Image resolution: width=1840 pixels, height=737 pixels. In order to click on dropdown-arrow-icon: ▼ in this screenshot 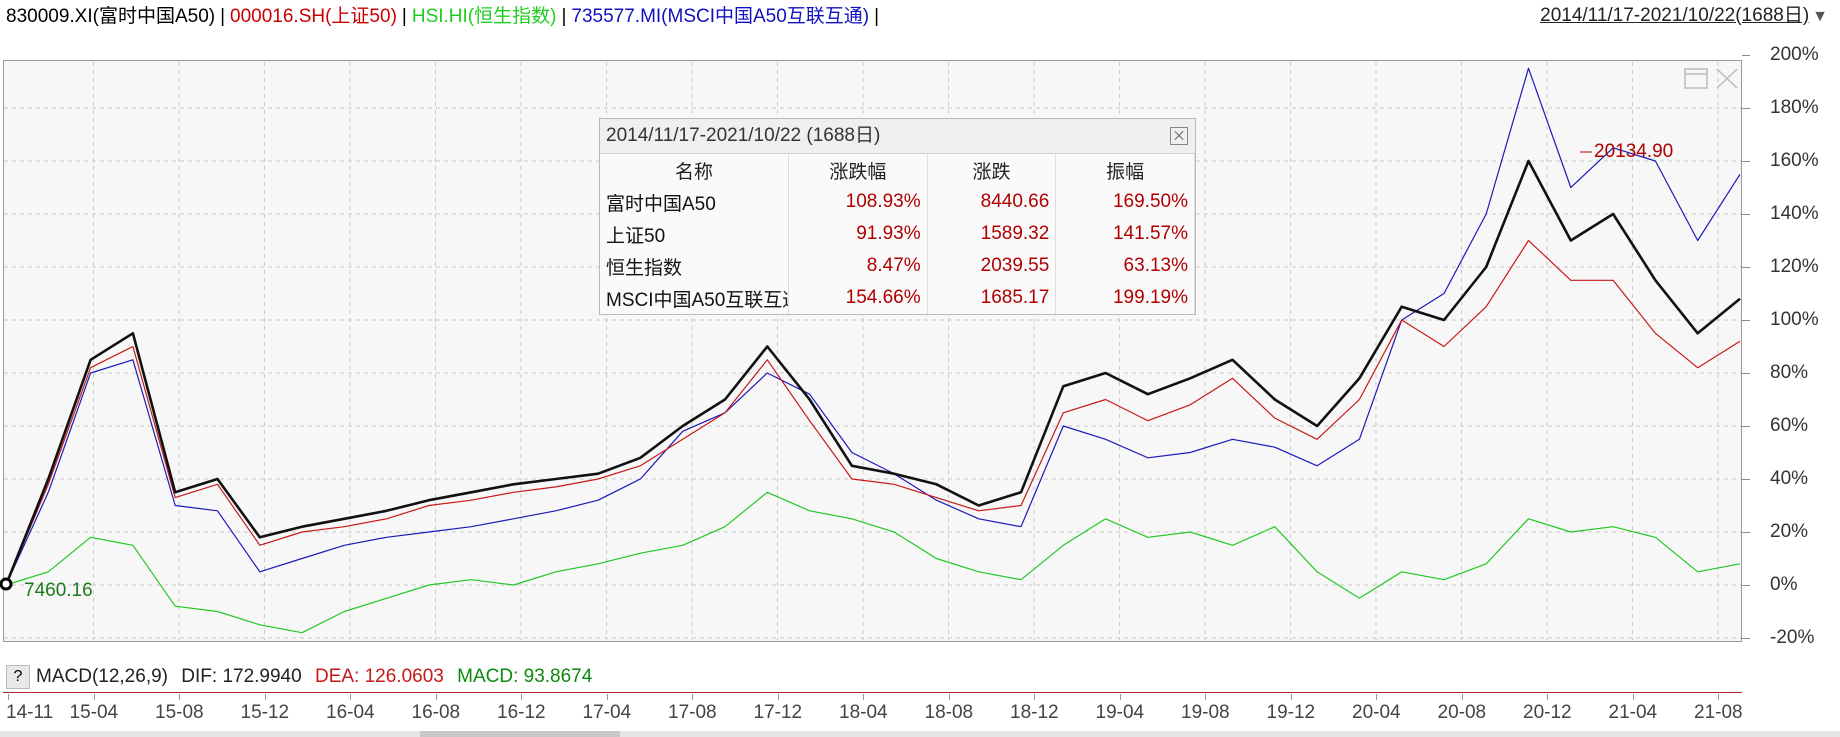, I will do `click(1820, 16)`.